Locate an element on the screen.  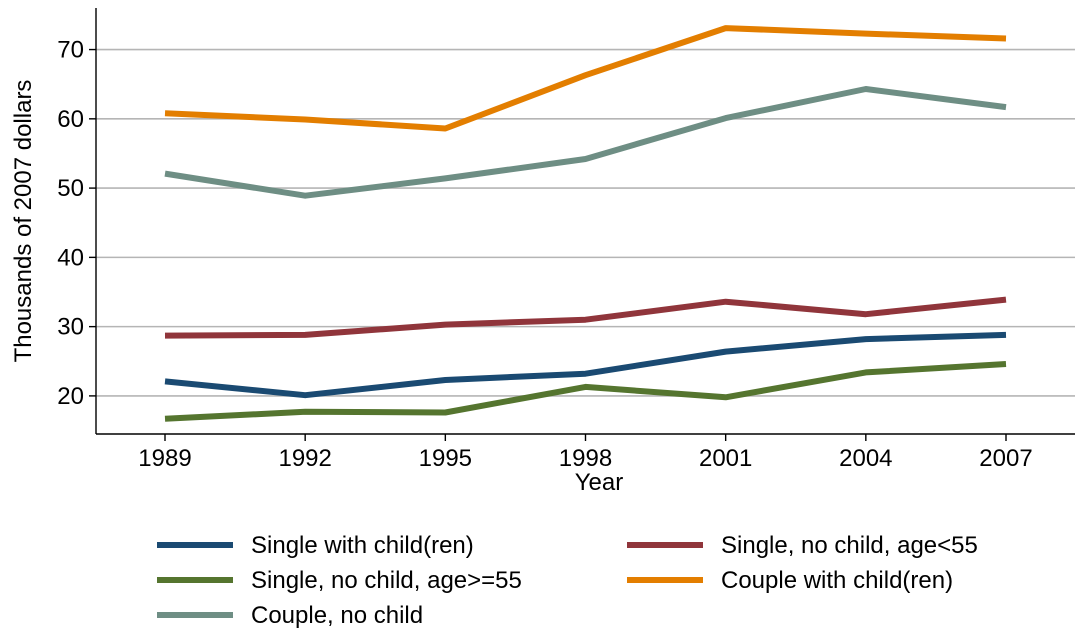
x-tick-label: 1995 is located at coordinates (445, 458).